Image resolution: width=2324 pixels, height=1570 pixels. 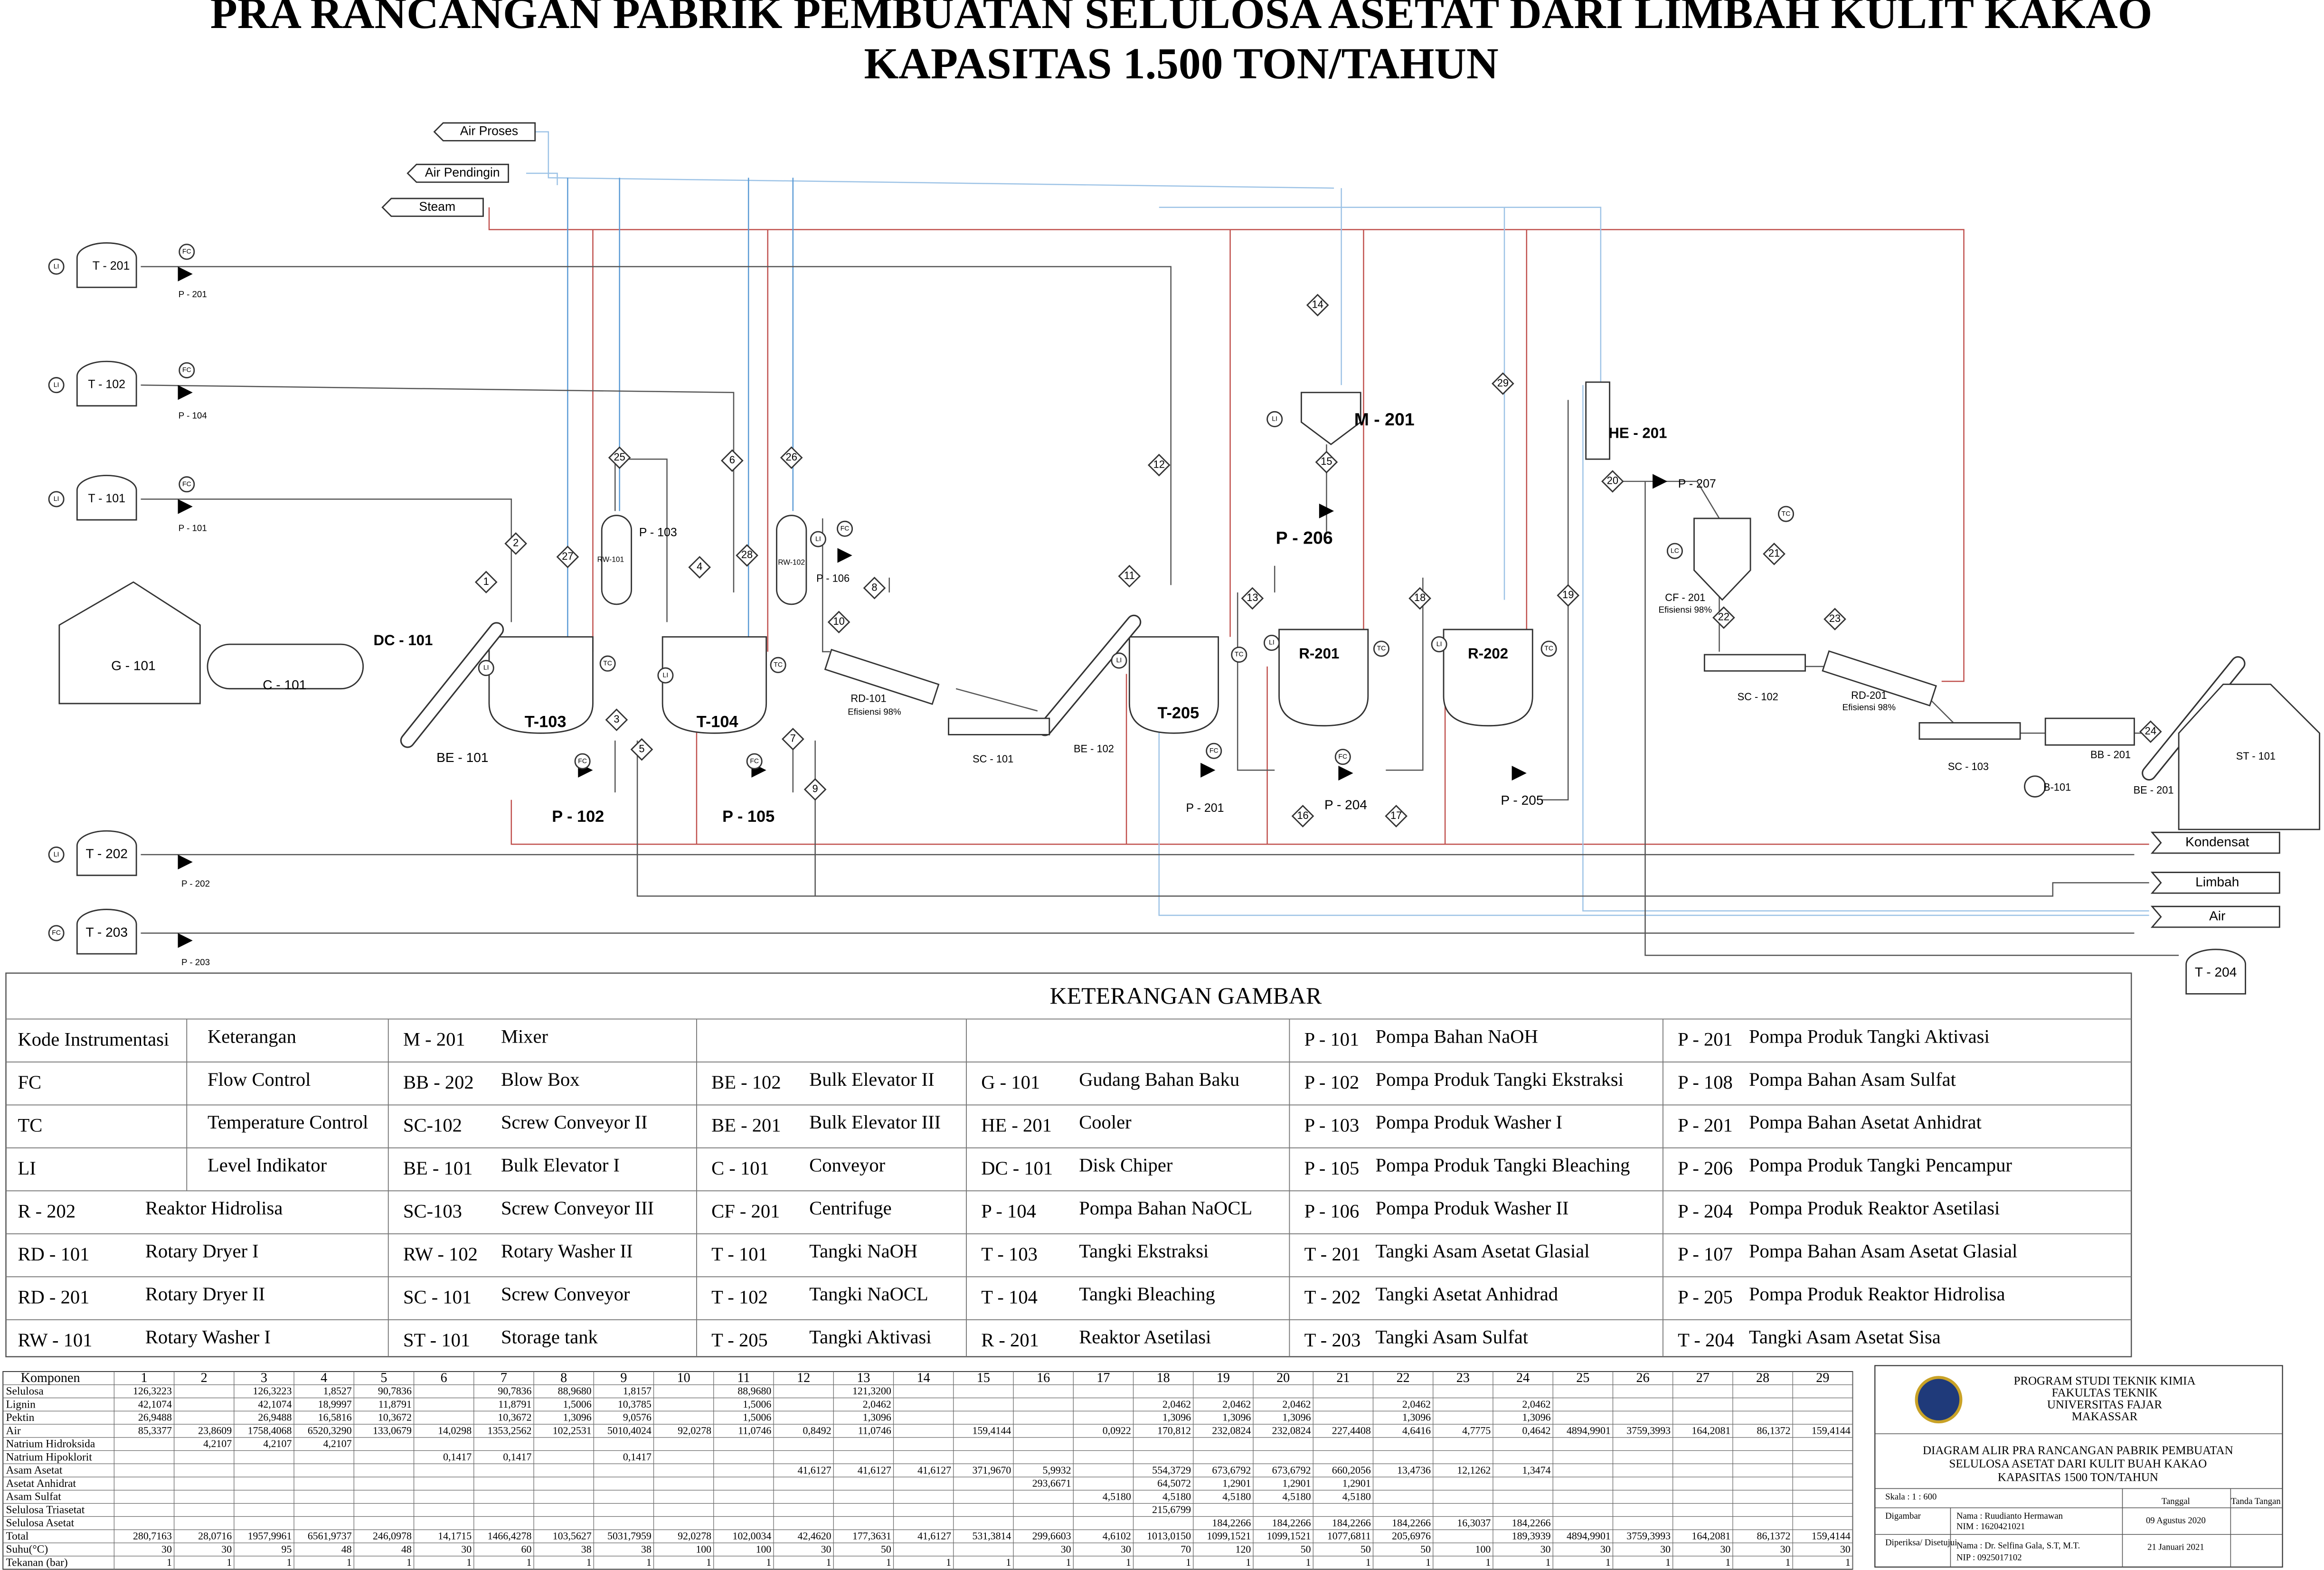 What do you see at coordinates (1685, 597) in the screenshot?
I see `equipment-label: CF - 201` at bounding box center [1685, 597].